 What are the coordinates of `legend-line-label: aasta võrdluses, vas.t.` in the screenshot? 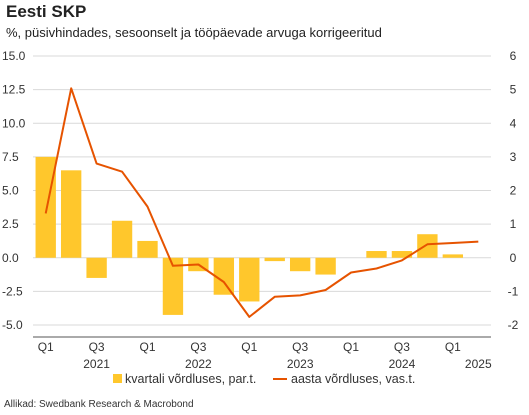 It's located at (353, 379).